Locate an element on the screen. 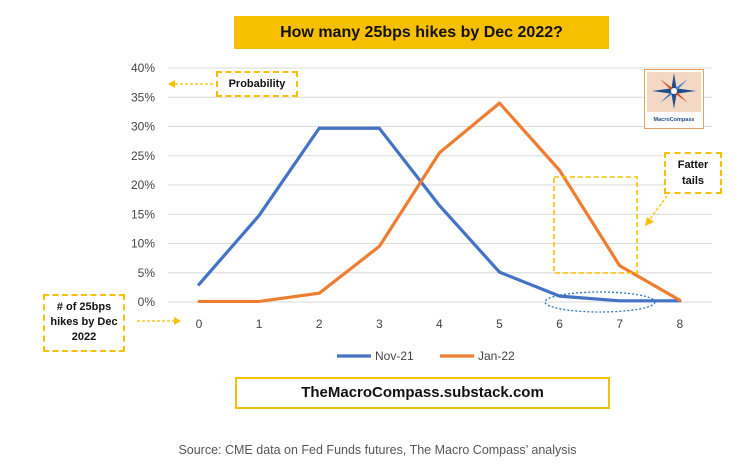 This screenshot has width=755, height=466. y-axis-ticks: 0% 5% 10% 15% 20% 25% 30% 35% 40% is located at coordinates (143, 185).